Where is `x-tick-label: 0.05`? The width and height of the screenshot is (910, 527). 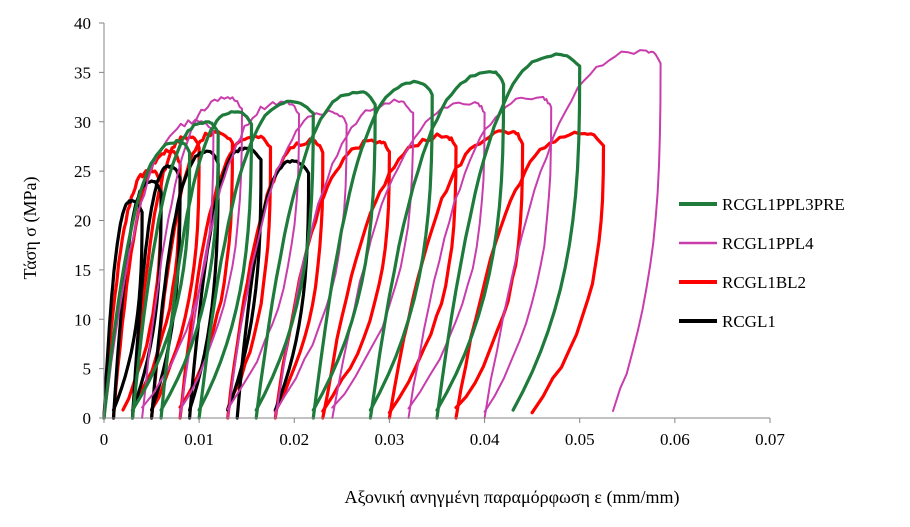
x-tick-label: 0.05 is located at coordinates (580, 439).